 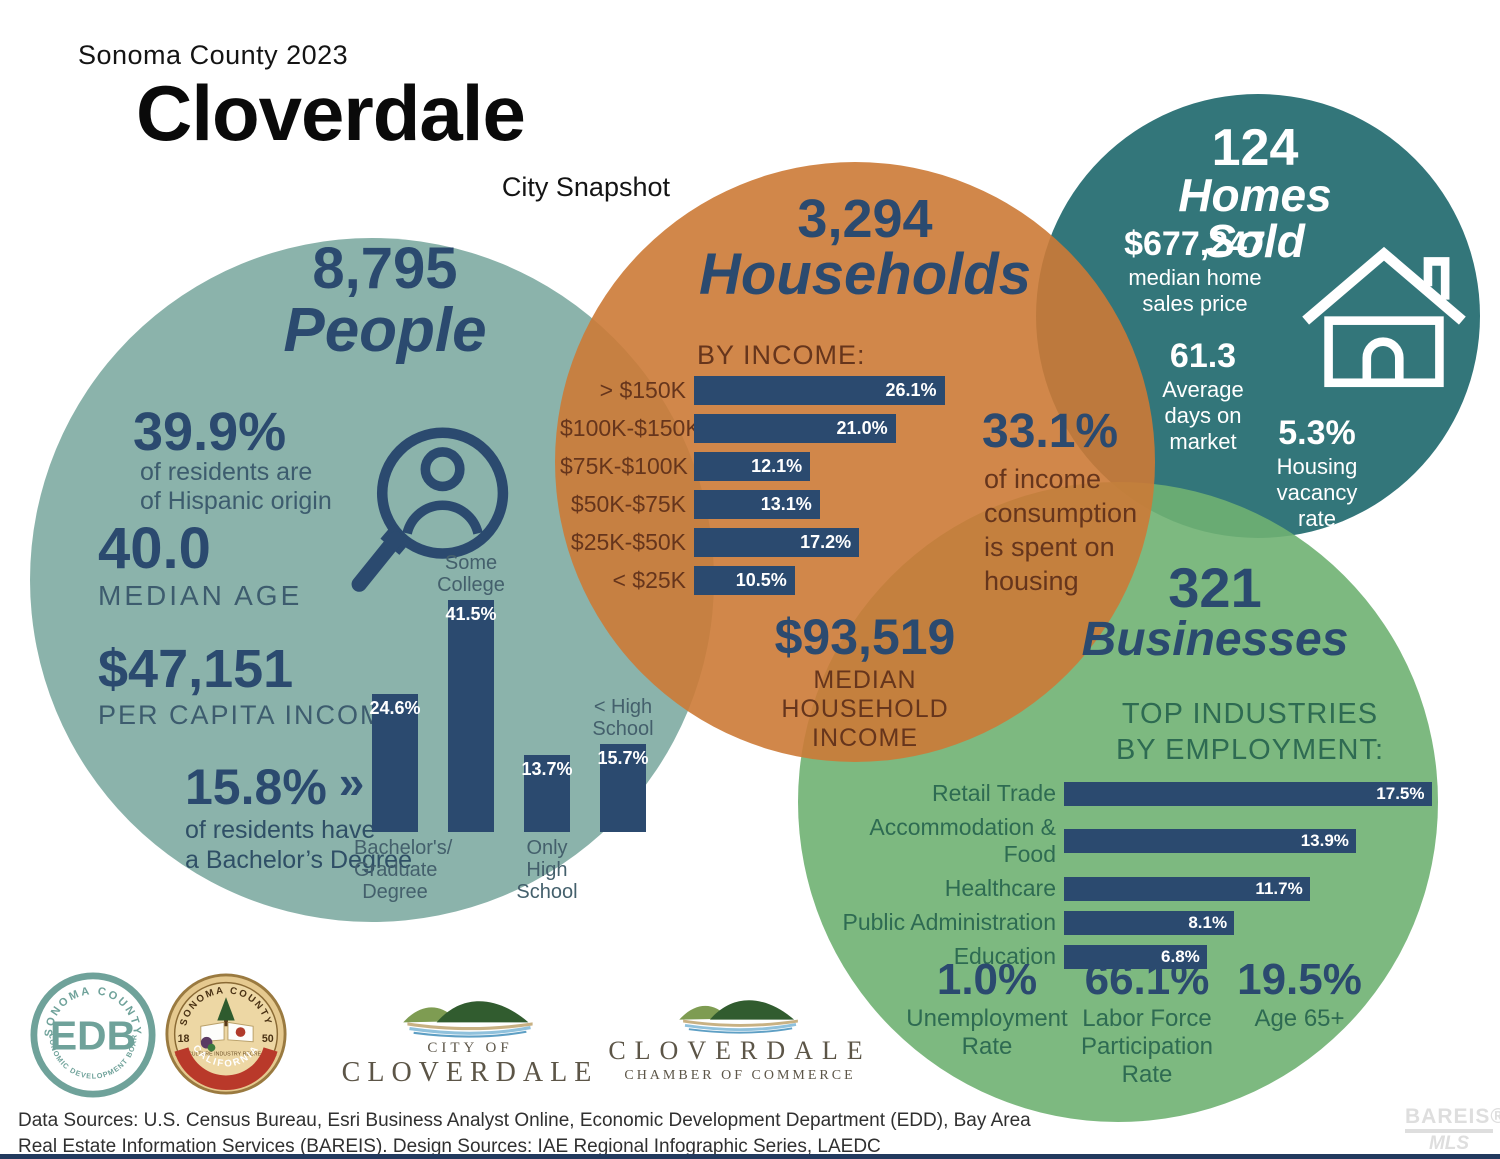 What do you see at coordinates (1250, 732) in the screenshot?
I see `industries-title: TOP INDUSTRIES BY EMPLOYMENT:` at bounding box center [1250, 732].